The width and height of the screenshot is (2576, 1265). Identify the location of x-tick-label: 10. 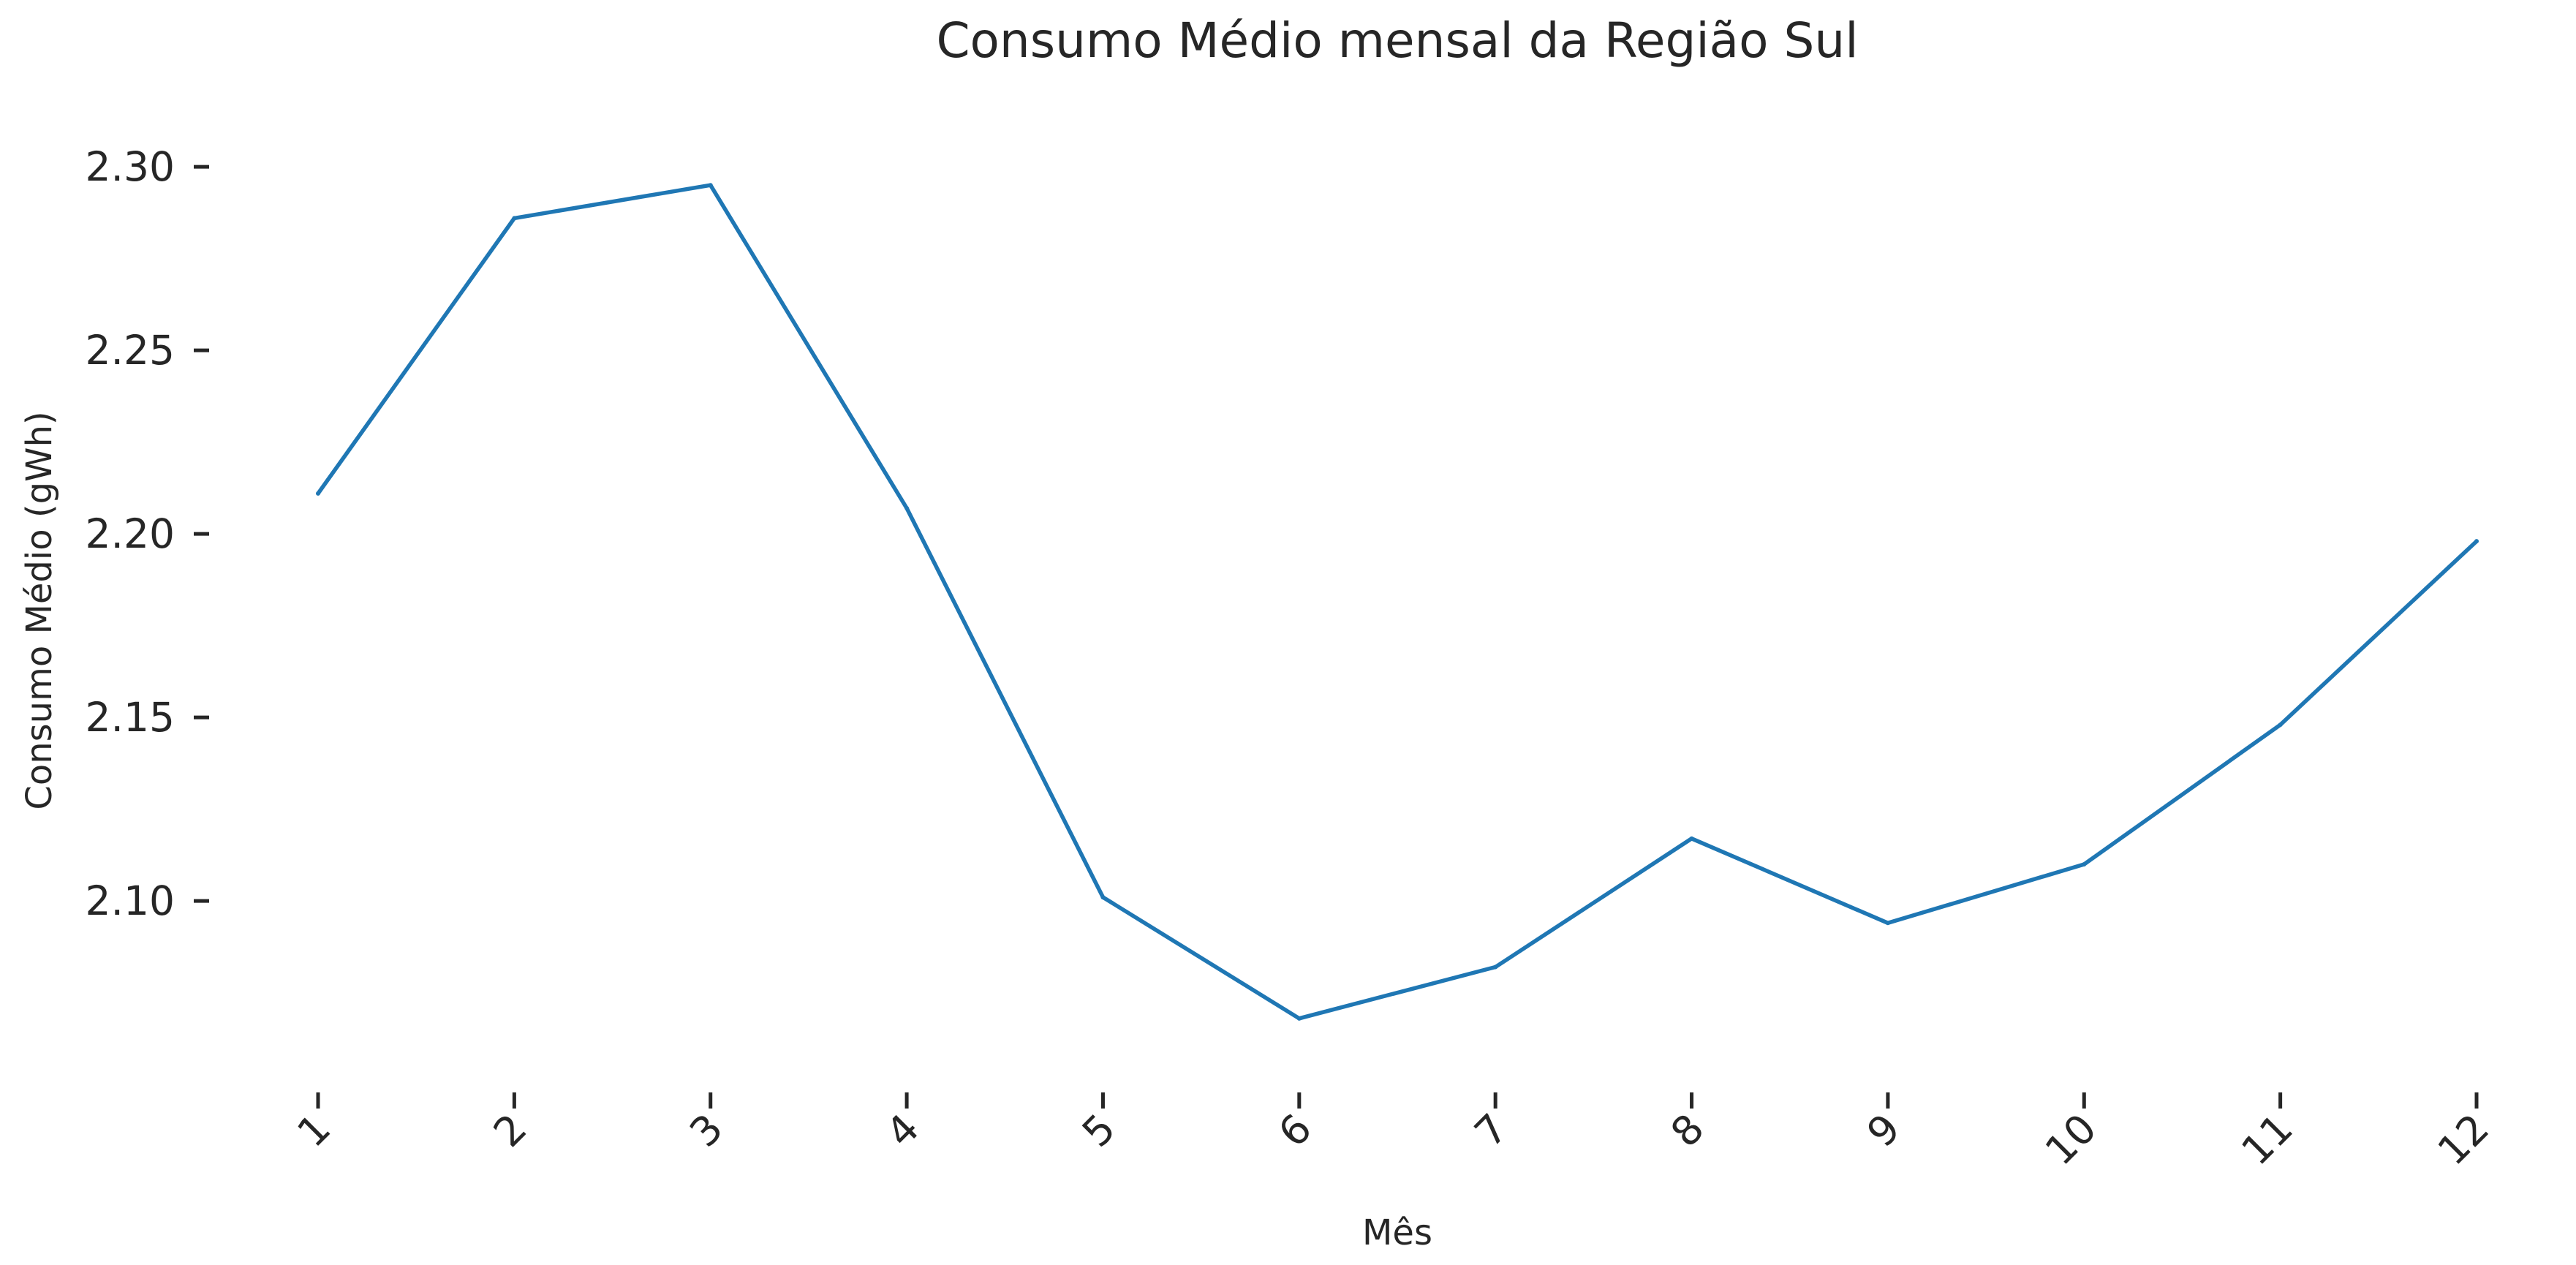
(2071, 1139).